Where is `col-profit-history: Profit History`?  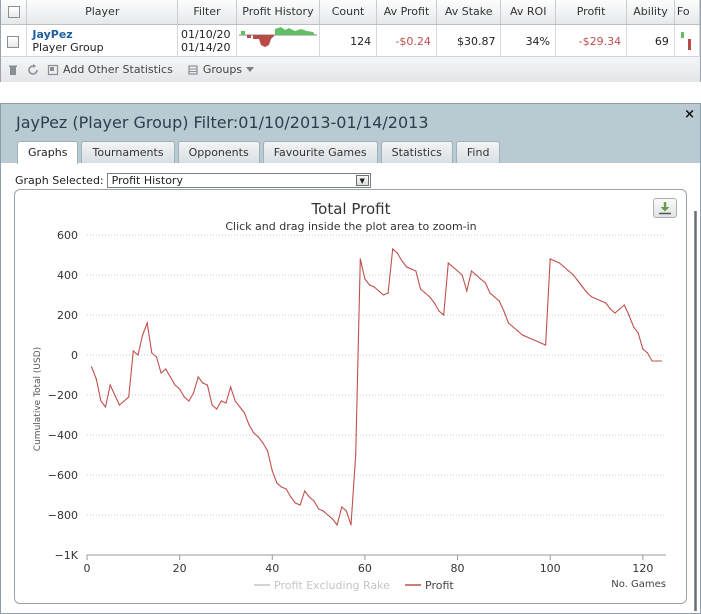
col-profit-history: Profit History is located at coordinates (278, 12).